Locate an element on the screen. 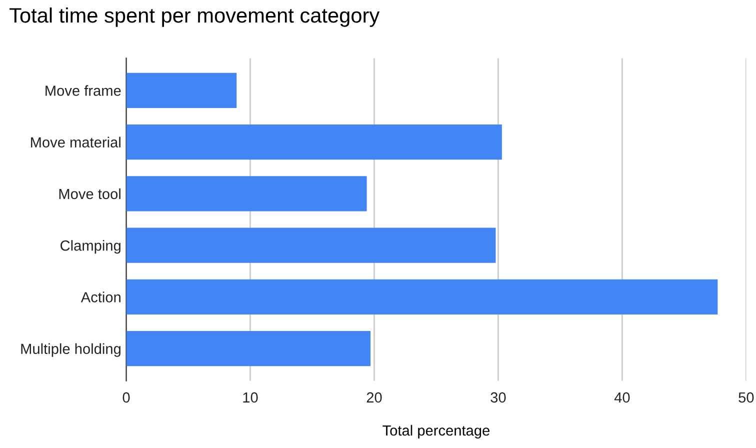 This screenshot has height=448, width=756. x-tick-label: 20 is located at coordinates (374, 397).